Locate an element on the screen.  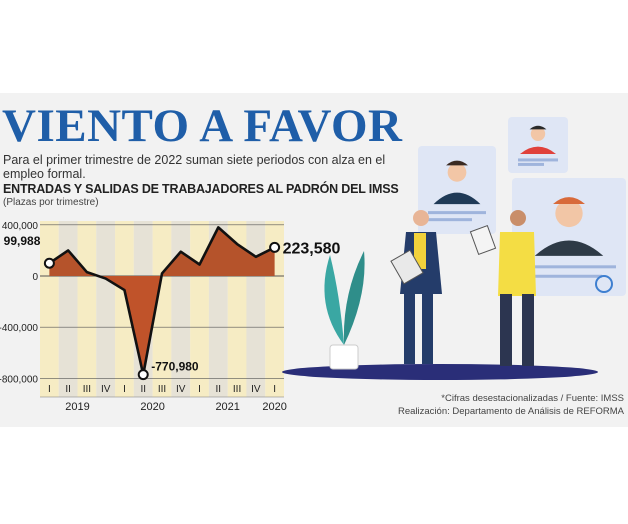
y-tick-label: -800,000 is located at coordinates (19, 379).